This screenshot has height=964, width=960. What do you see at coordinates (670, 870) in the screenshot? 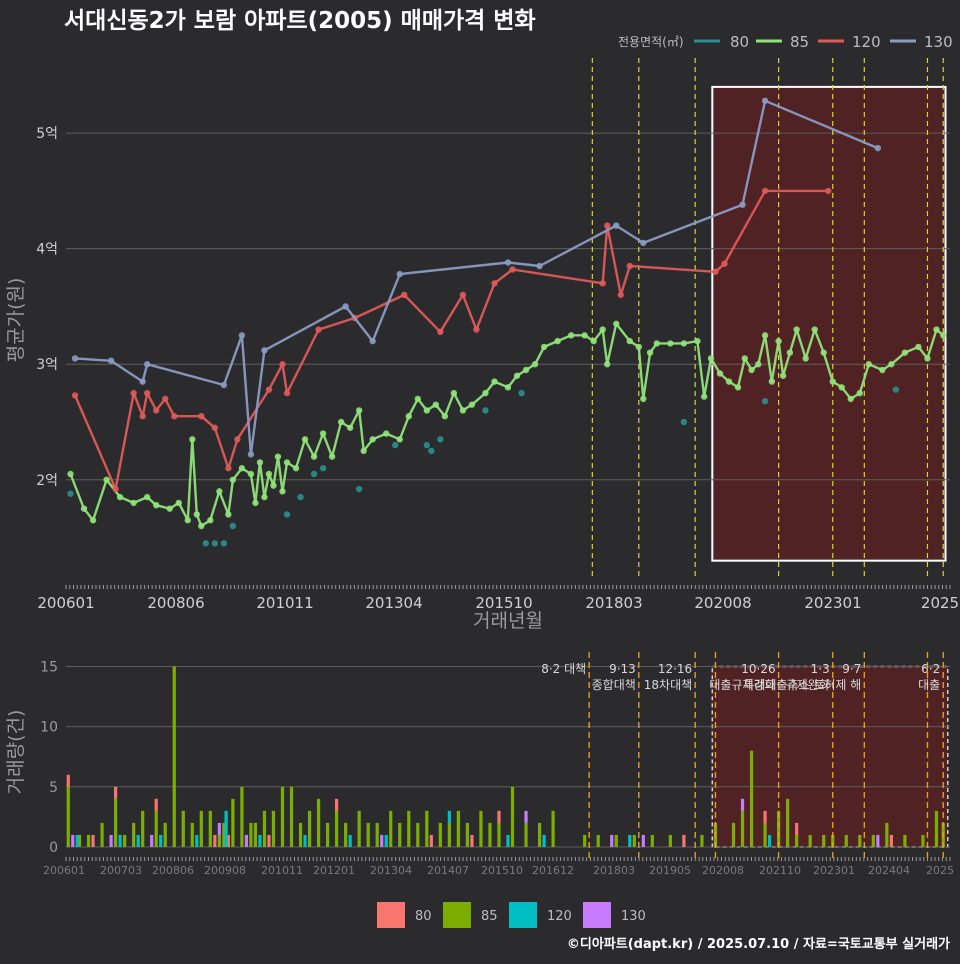
I see `bottom-x-tick-label: 201905` at bounding box center [670, 870].